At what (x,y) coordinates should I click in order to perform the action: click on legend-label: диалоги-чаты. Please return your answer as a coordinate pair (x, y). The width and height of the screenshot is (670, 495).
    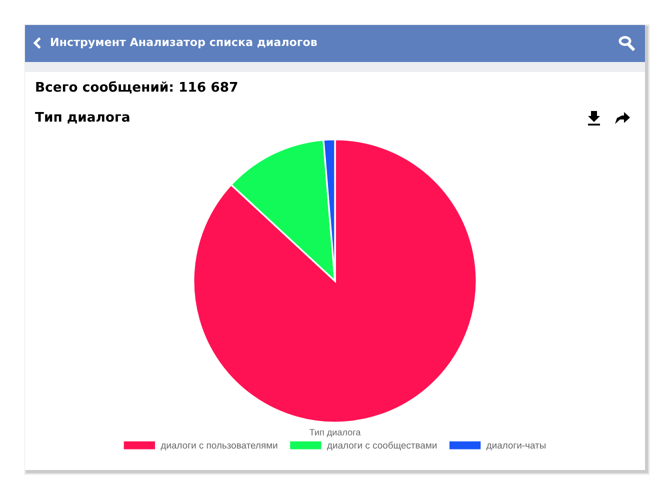
    Looking at the image, I should click on (516, 446).